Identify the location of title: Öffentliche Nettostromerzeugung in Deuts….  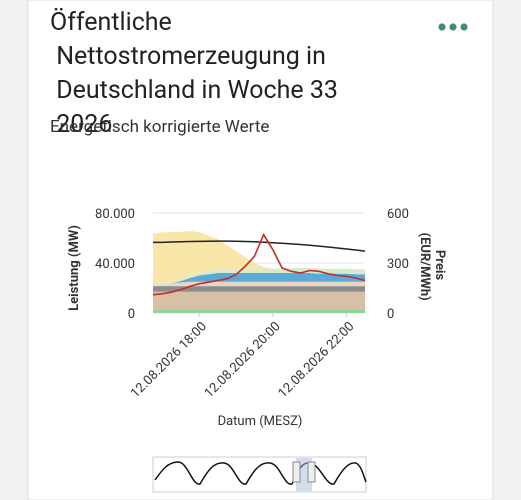
(194, 73).